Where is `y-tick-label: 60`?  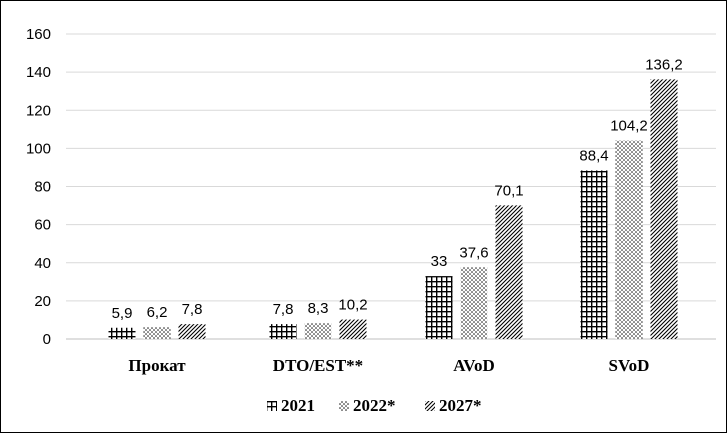
y-tick-label: 60 is located at coordinates (42, 225).